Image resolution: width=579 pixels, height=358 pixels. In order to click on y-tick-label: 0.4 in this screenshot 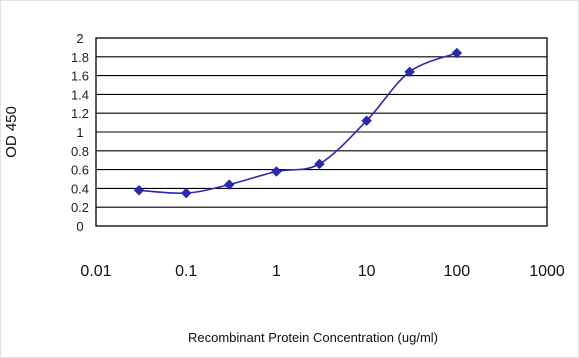, I will do `click(80, 188)`.